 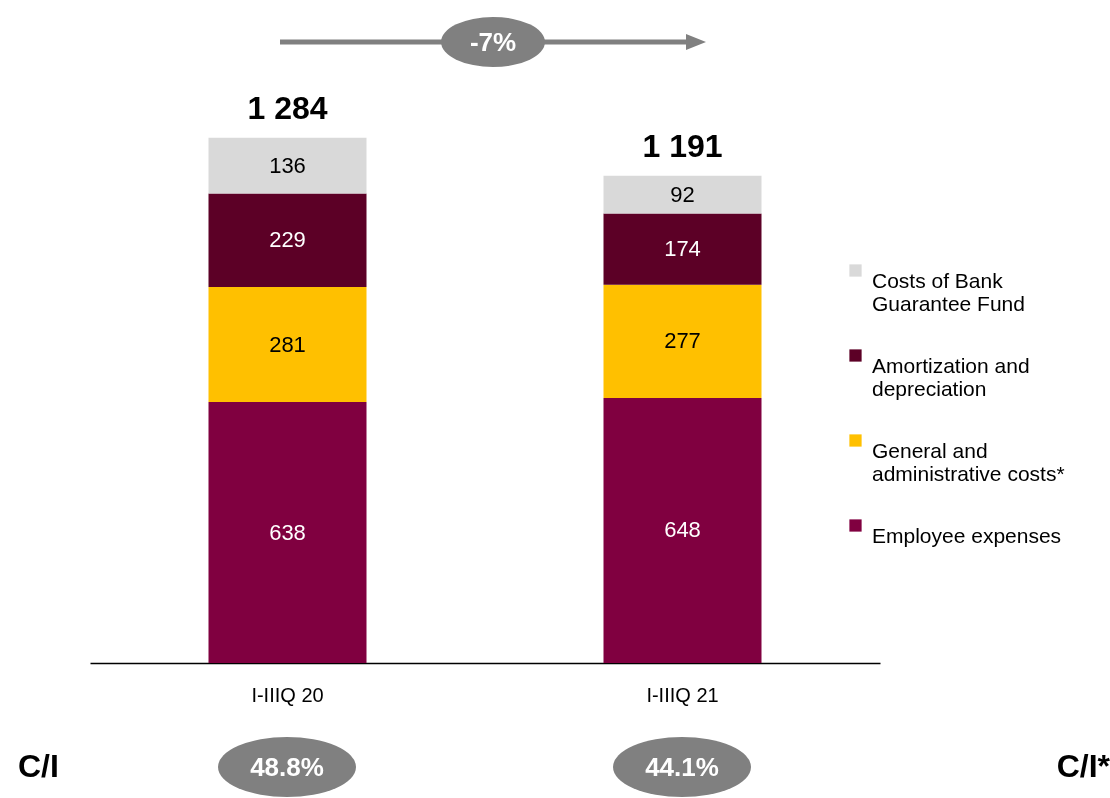 I want to click on data-label: 648, so click(x=682, y=530).